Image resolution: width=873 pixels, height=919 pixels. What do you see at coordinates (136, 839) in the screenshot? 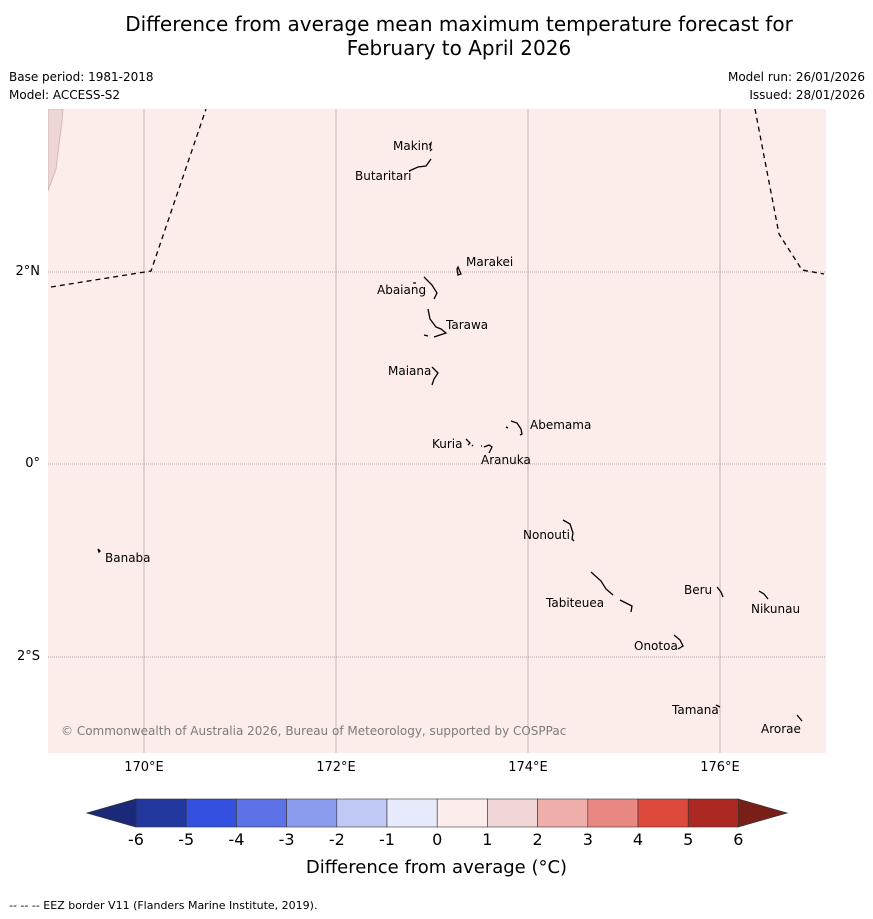
I see `colorbar-tick-label: -6` at bounding box center [136, 839].